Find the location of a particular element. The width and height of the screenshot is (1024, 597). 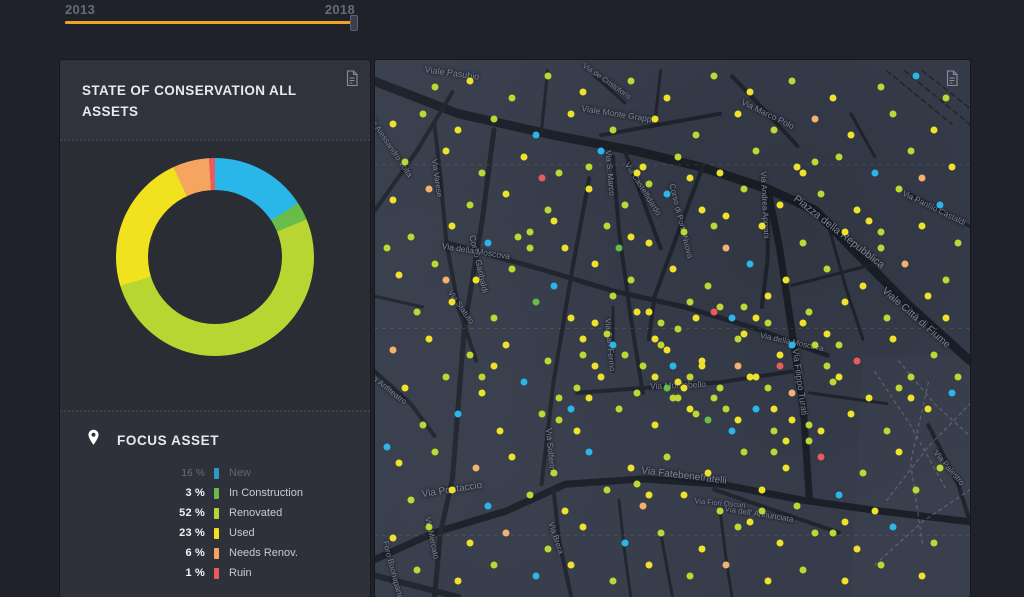

legend-row-new: 16 % New is located at coordinates (215, 473).